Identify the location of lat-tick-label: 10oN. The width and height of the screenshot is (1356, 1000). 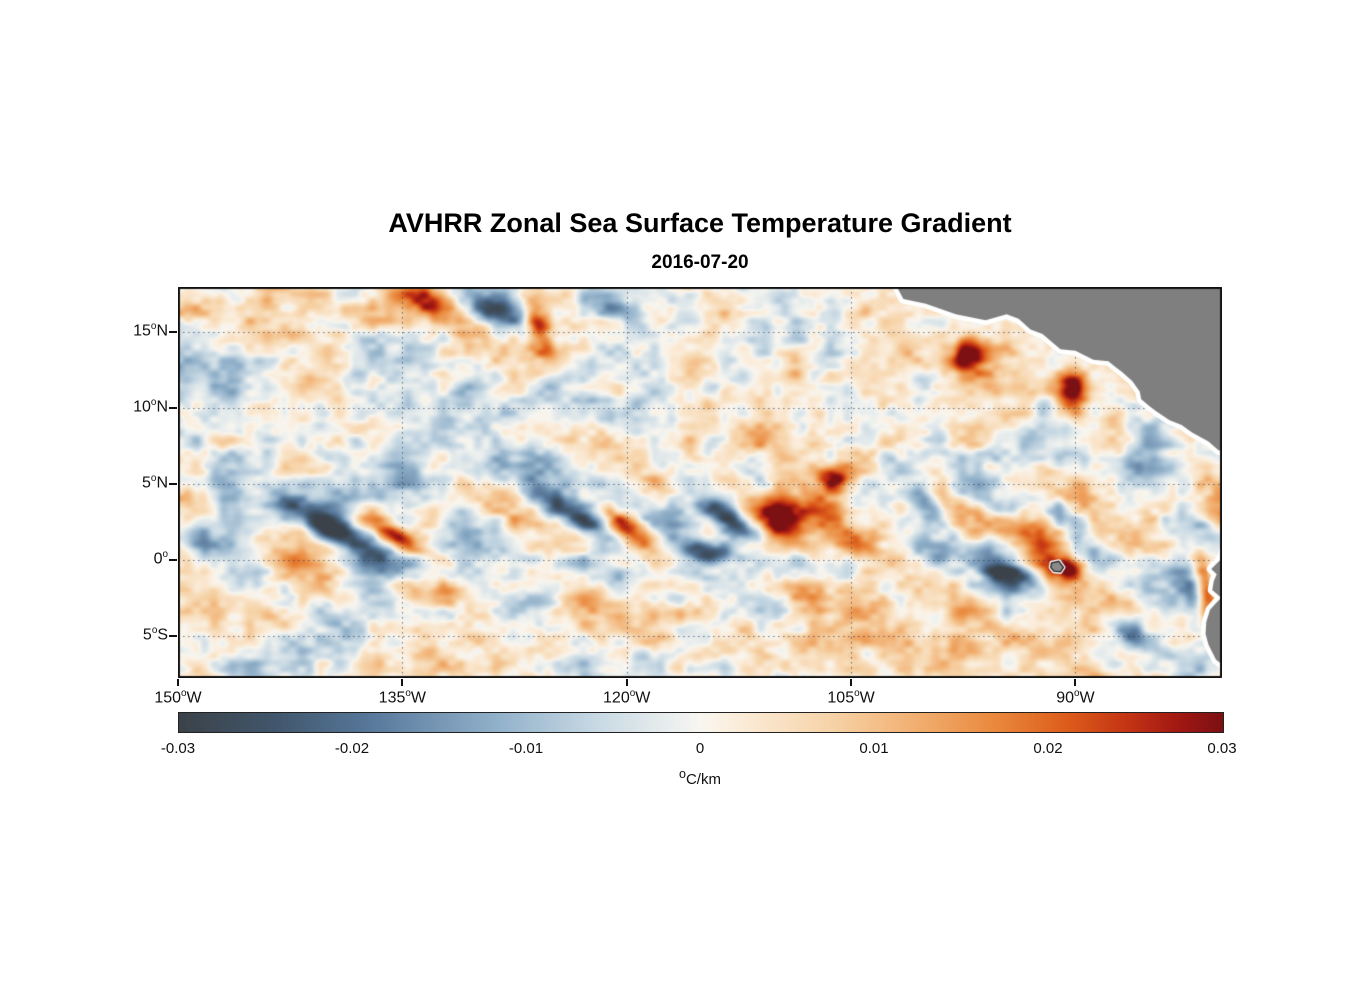
(150, 406).